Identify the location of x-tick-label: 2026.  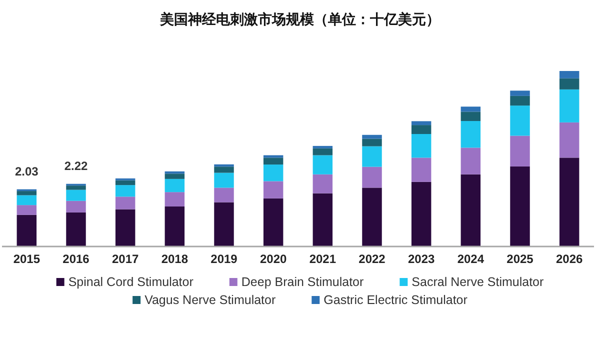
(569, 259).